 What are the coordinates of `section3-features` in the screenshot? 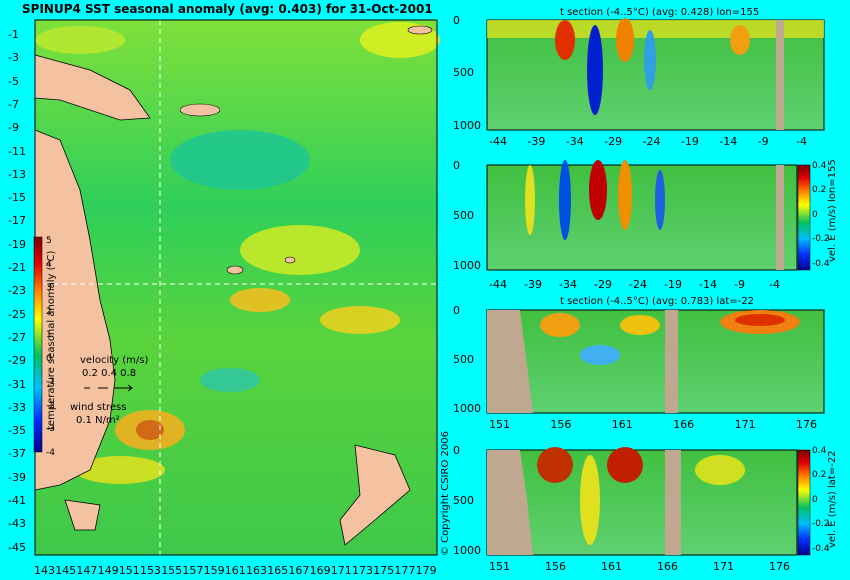 It's located at (643, 361).